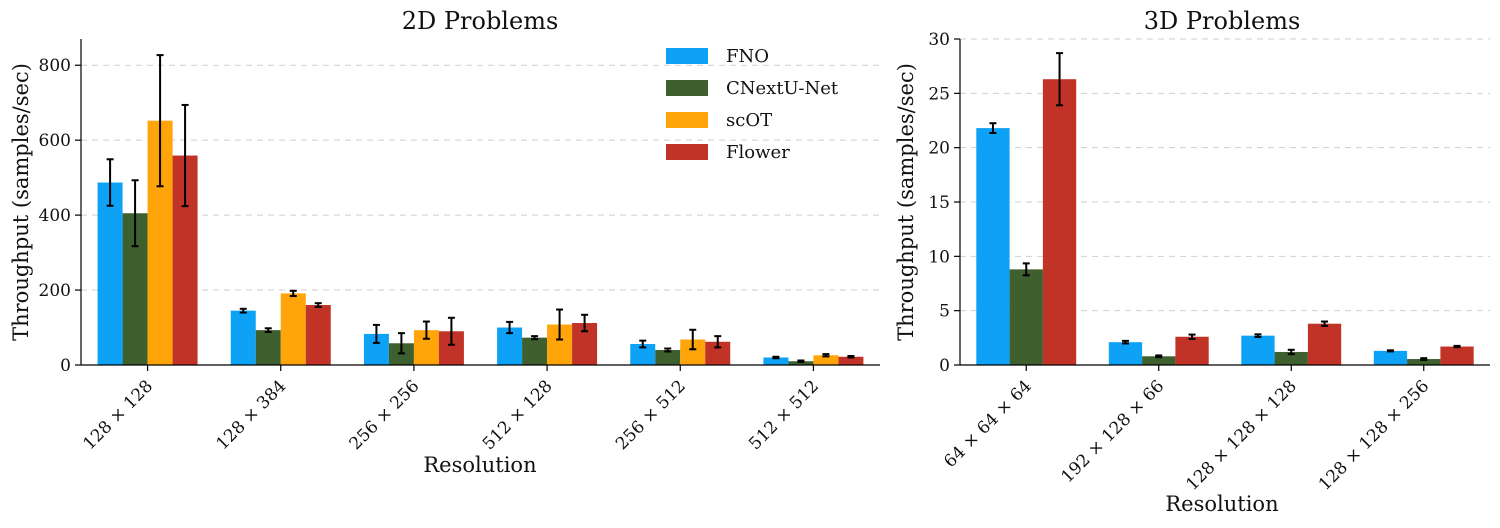  What do you see at coordinates (728, 152) in the screenshot?
I see `legend-item-flower: Flower` at bounding box center [728, 152].